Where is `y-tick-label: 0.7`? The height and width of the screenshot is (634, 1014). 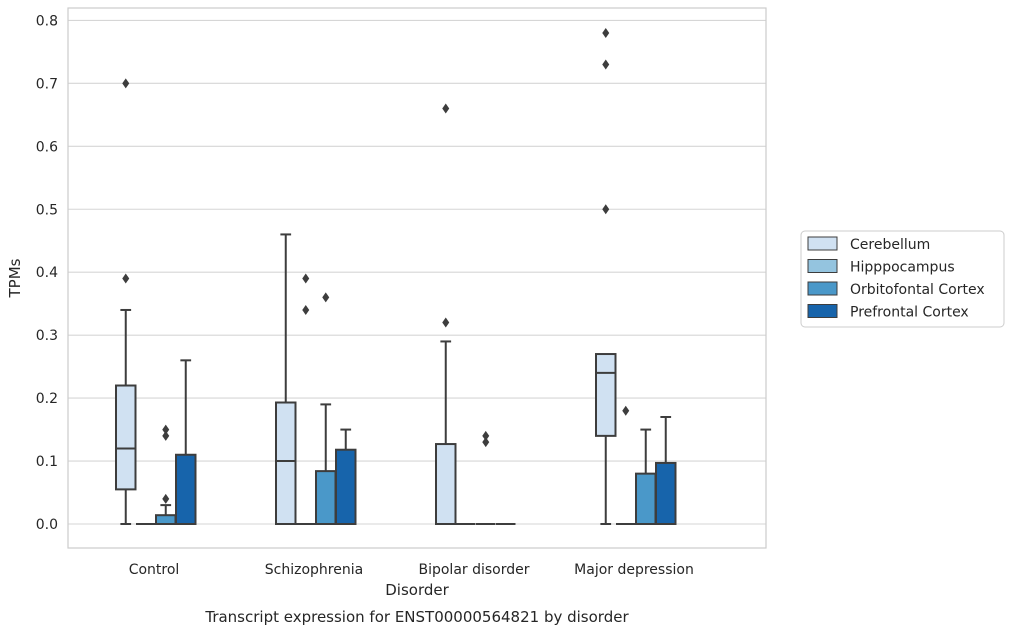 y-tick-label: 0.7 is located at coordinates (47, 84).